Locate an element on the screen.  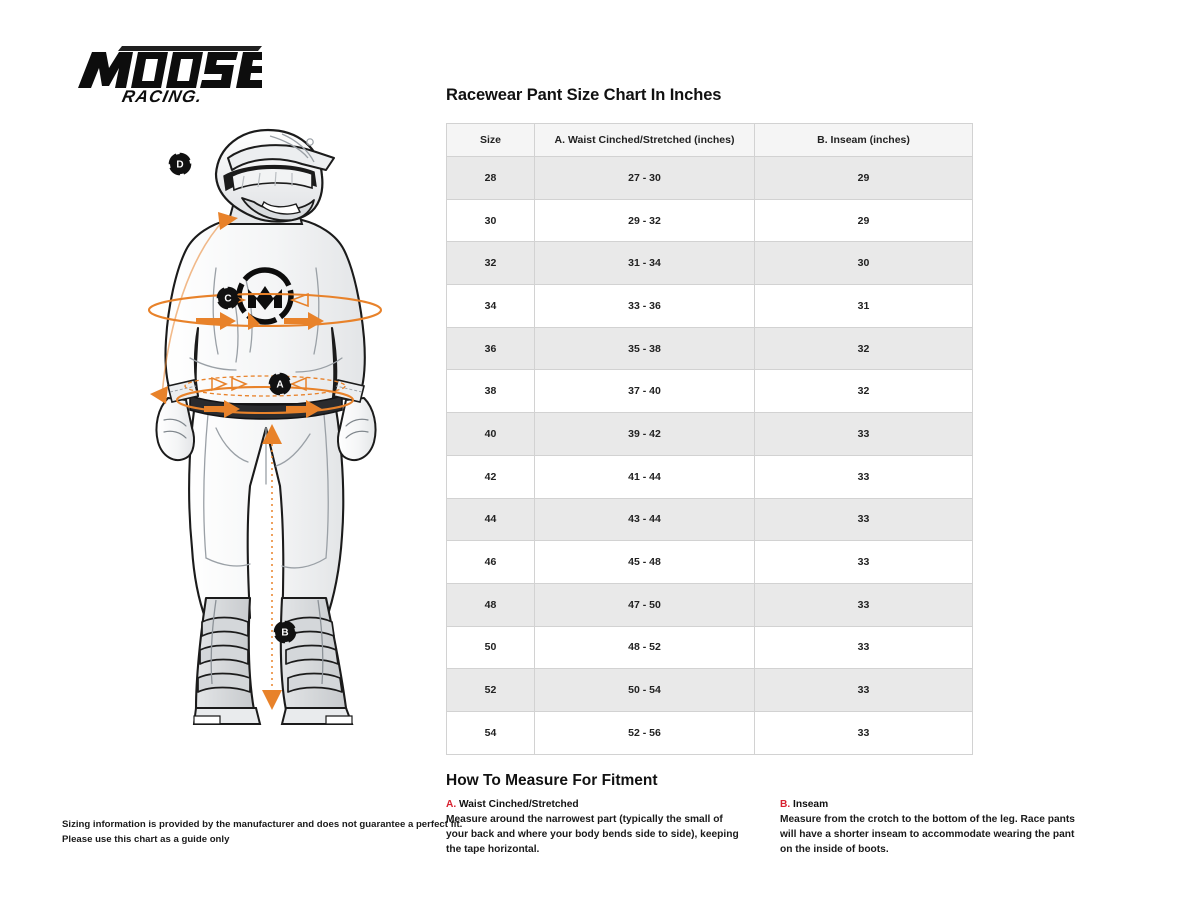
cell-waist: 50 - 54 is located at coordinates (644, 690).